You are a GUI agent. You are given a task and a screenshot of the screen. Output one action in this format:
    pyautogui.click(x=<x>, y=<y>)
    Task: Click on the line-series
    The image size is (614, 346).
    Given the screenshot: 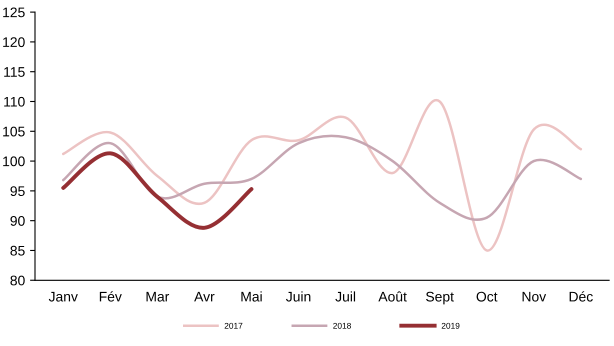 What is the action you would take?
    pyautogui.click(x=157, y=190)
    